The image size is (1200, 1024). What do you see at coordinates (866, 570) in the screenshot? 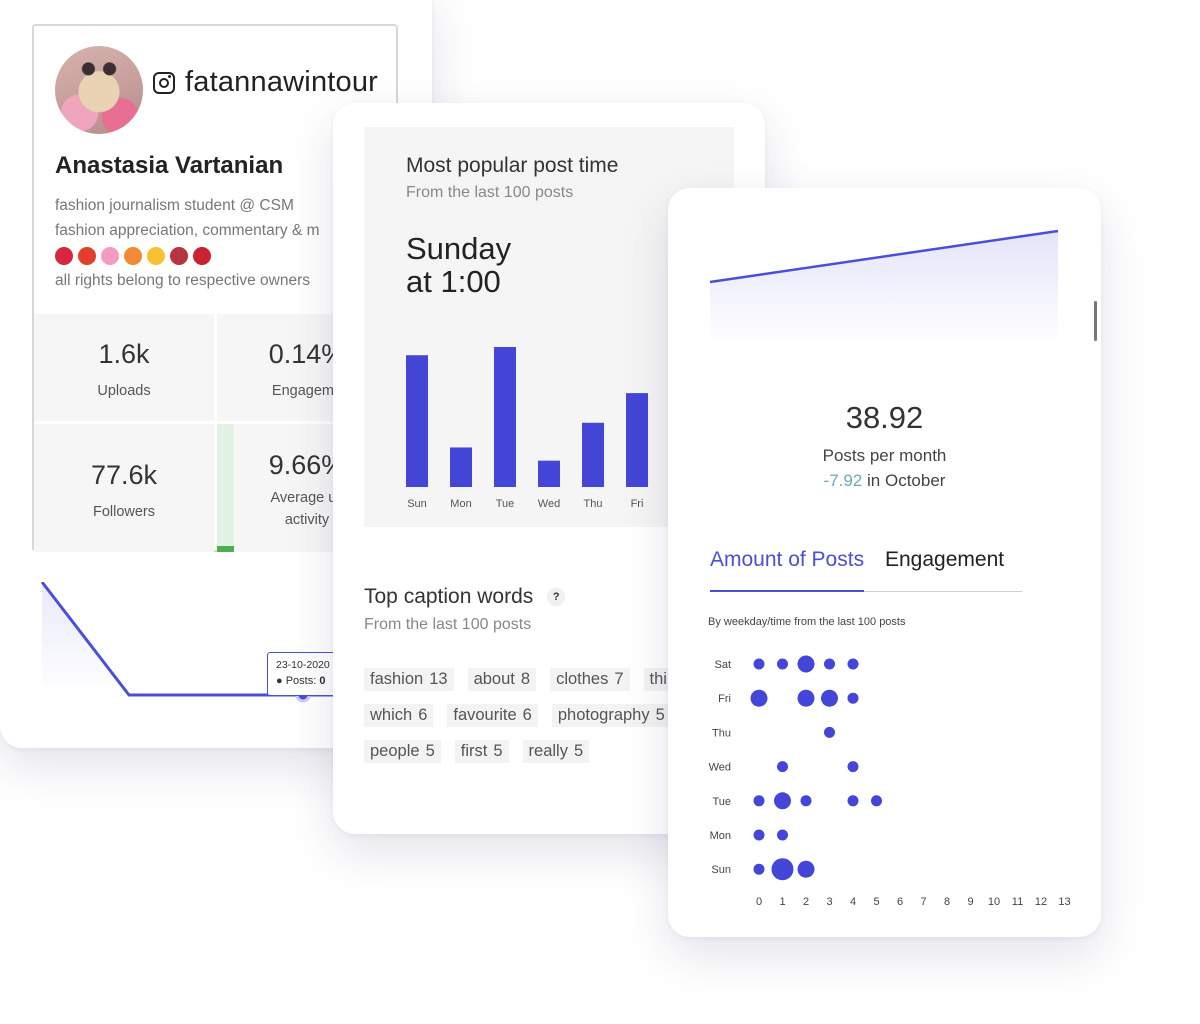
I see `chart-tabs: Amount of Posts Engagement` at bounding box center [866, 570].